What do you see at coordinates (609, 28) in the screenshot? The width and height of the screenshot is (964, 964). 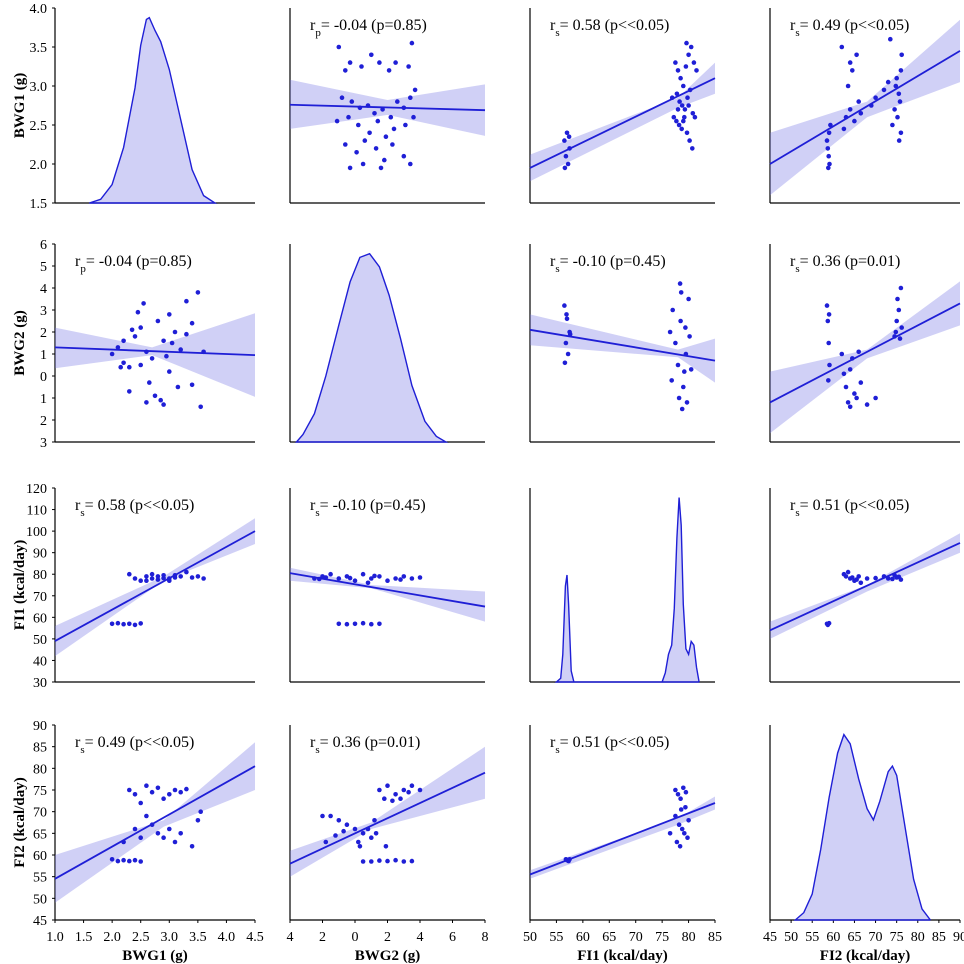 I see `correlation-label: rs= 0.58 (p<<0.05)` at bounding box center [609, 28].